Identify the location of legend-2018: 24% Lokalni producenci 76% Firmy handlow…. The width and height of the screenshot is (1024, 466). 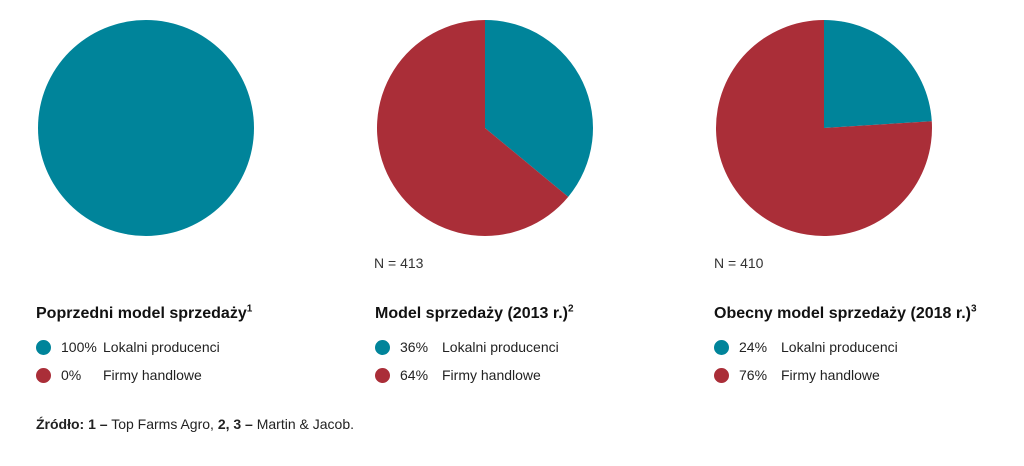
(806, 361).